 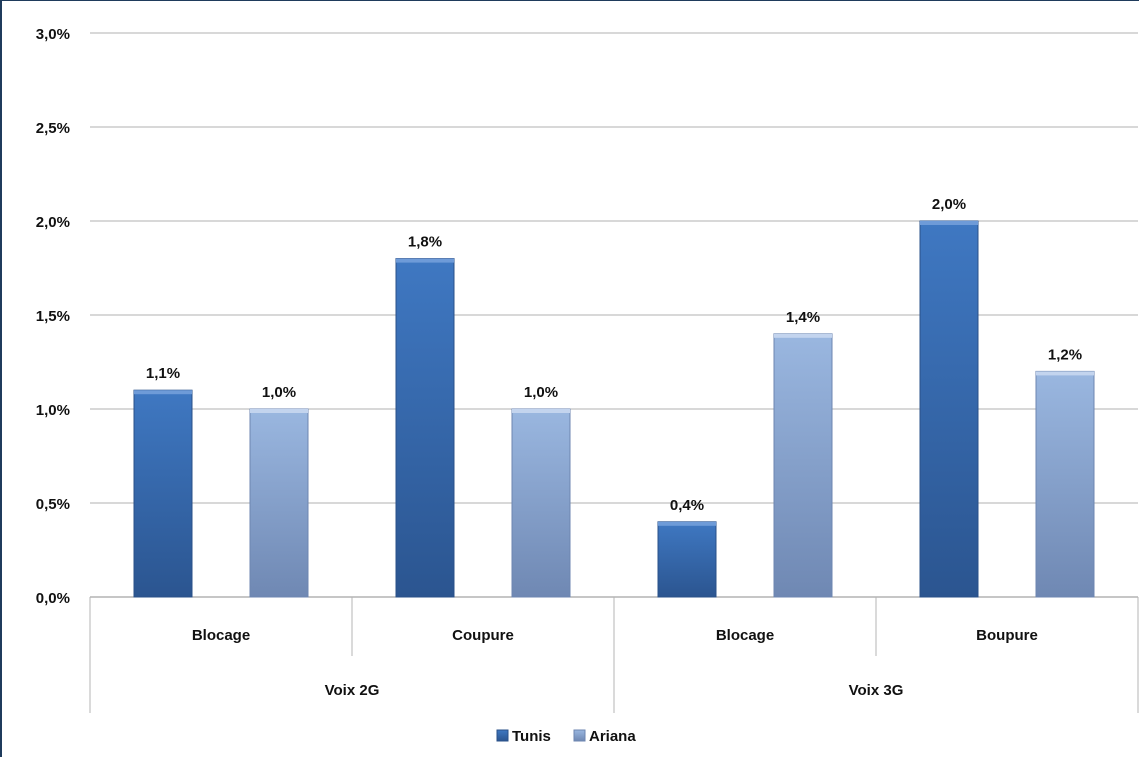 I want to click on y-tick-label: 1,5%, so click(x=53, y=316).